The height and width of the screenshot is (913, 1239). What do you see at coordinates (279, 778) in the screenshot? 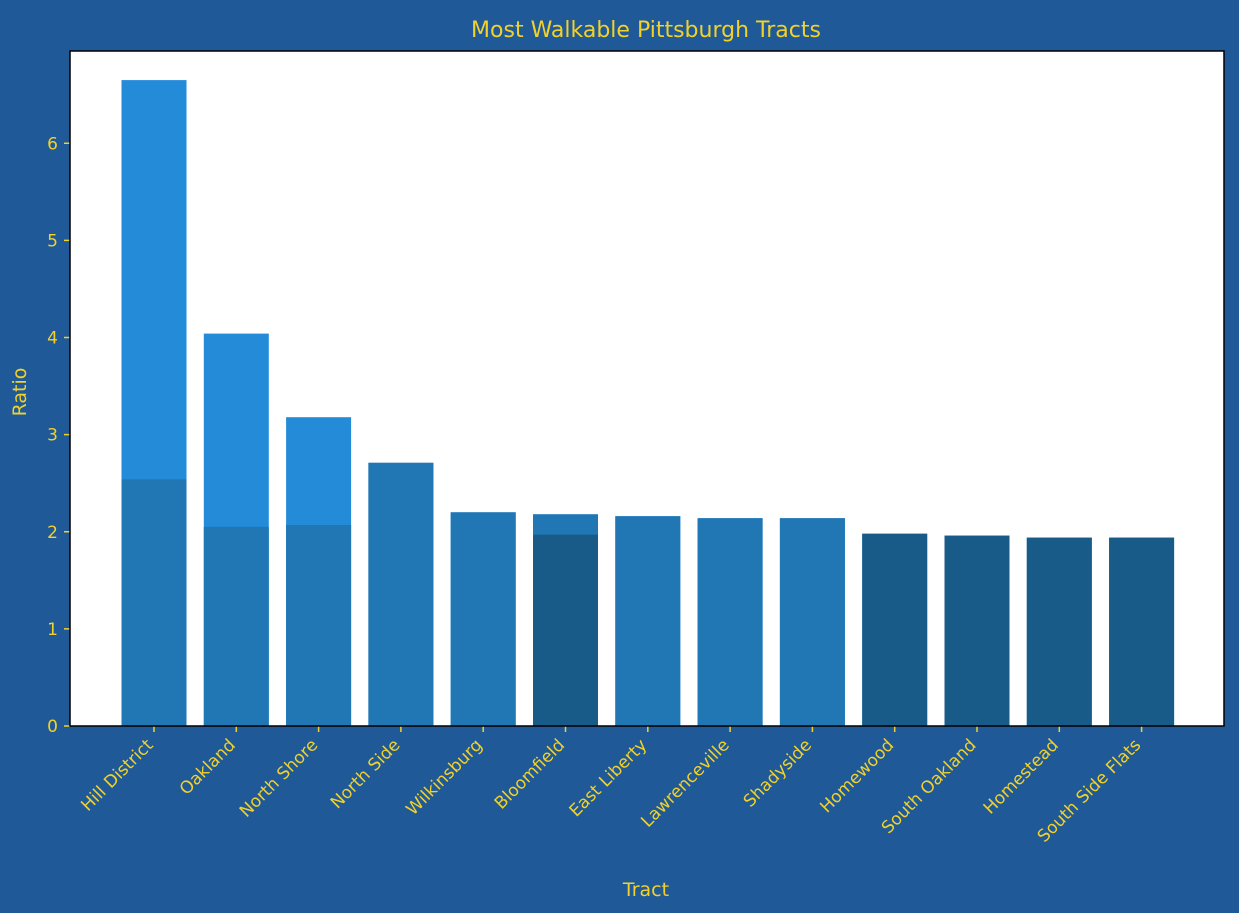
I see `x-tick-label: North Shore` at bounding box center [279, 778].